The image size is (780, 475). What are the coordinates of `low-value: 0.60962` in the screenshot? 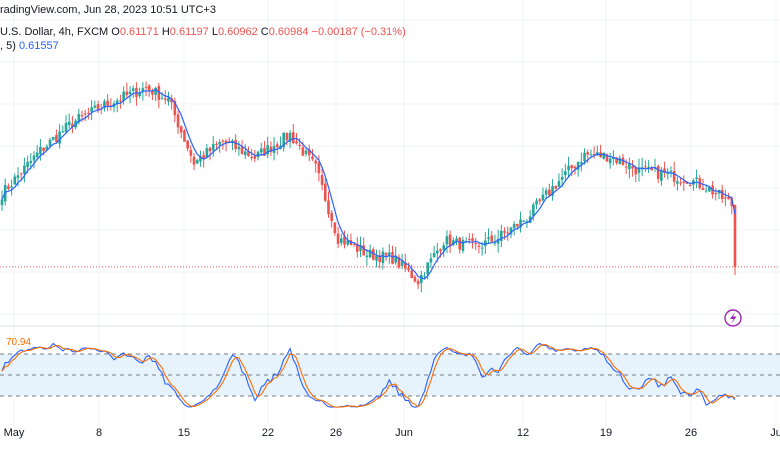 It's located at (237, 32).